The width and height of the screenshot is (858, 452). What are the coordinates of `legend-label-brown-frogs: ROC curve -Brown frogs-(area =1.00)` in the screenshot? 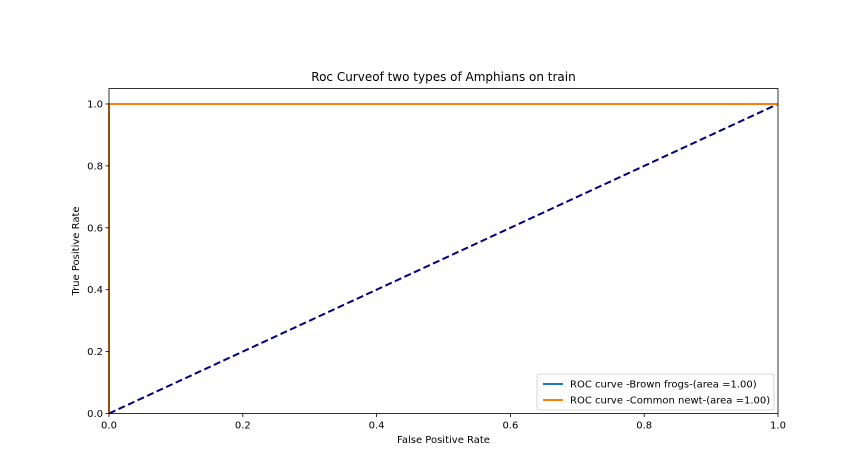 It's located at (663, 385).